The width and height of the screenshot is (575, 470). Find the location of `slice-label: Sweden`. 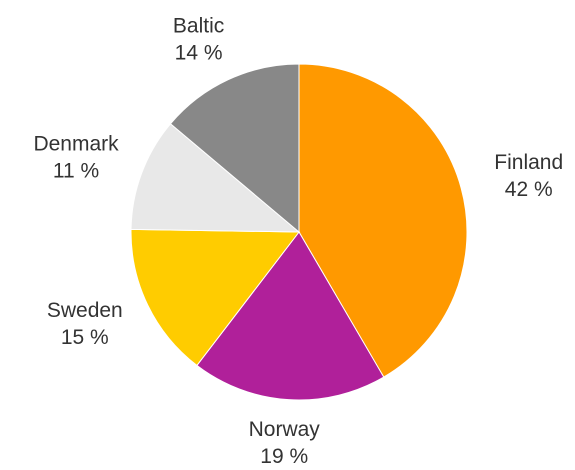

slice-label: Sweden is located at coordinates (85, 310).